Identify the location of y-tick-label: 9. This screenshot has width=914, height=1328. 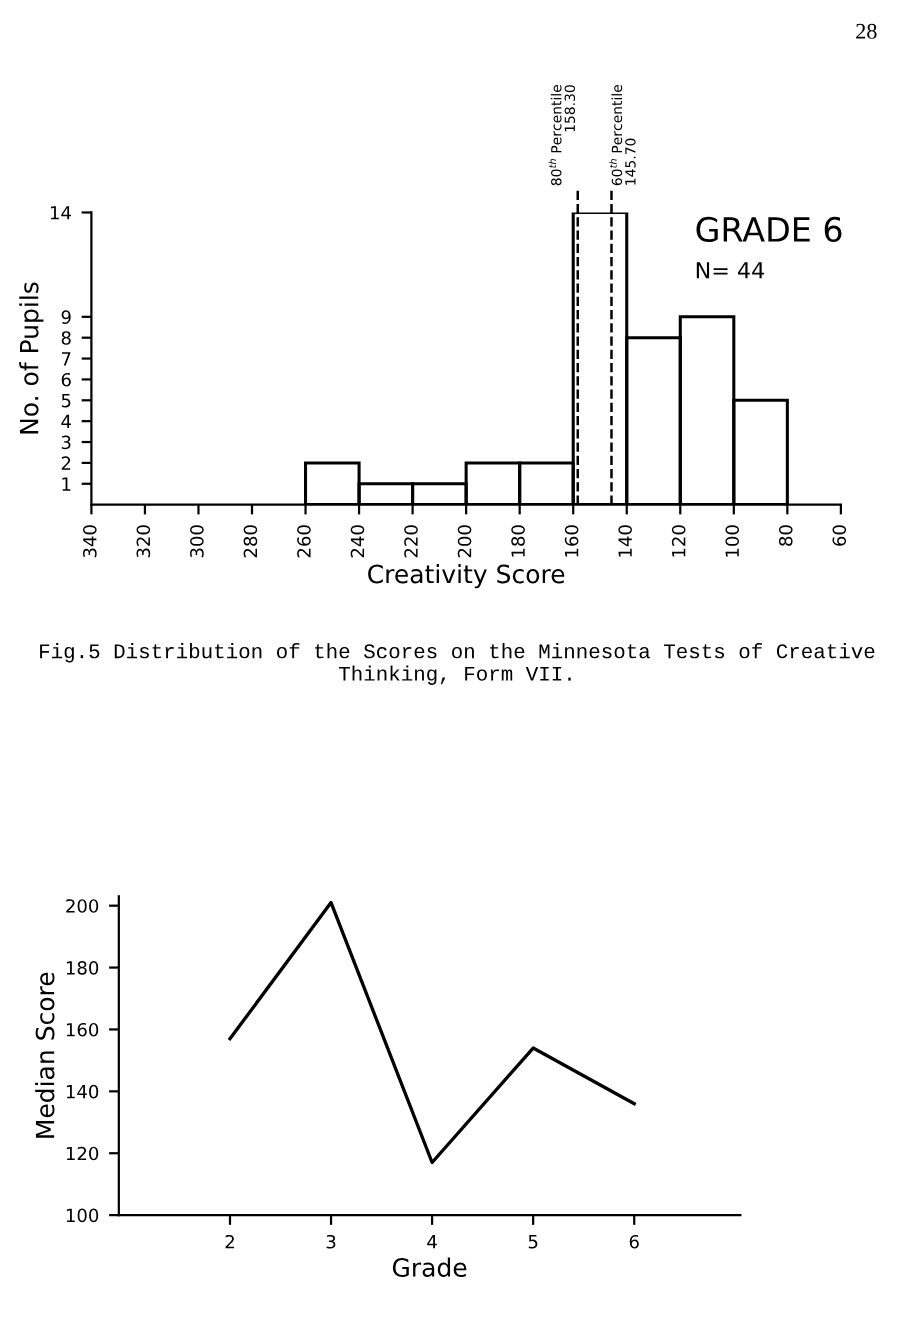
(66, 317).